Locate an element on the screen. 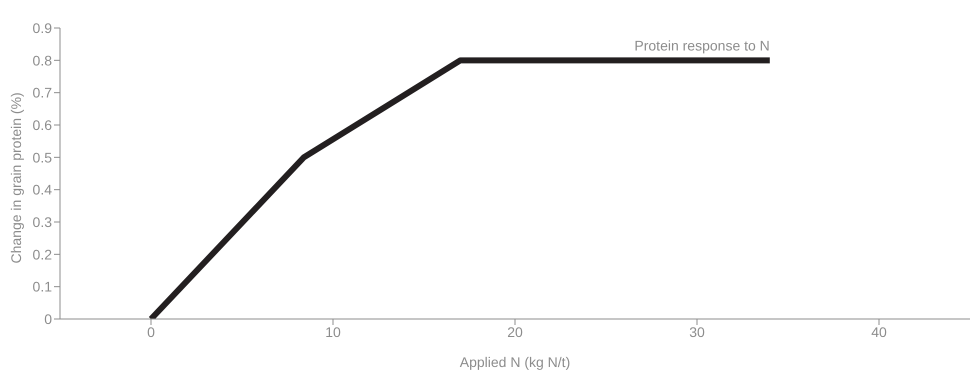  x-axis-title: Applied N (kg N/t) is located at coordinates (515, 362).